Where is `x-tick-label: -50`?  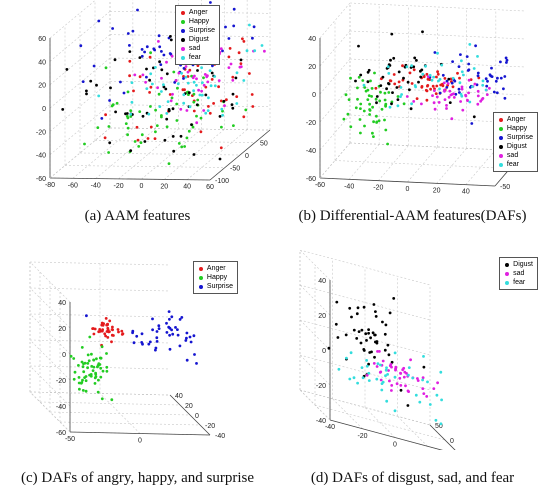 x-tick-label: -50 is located at coordinates (70, 439).